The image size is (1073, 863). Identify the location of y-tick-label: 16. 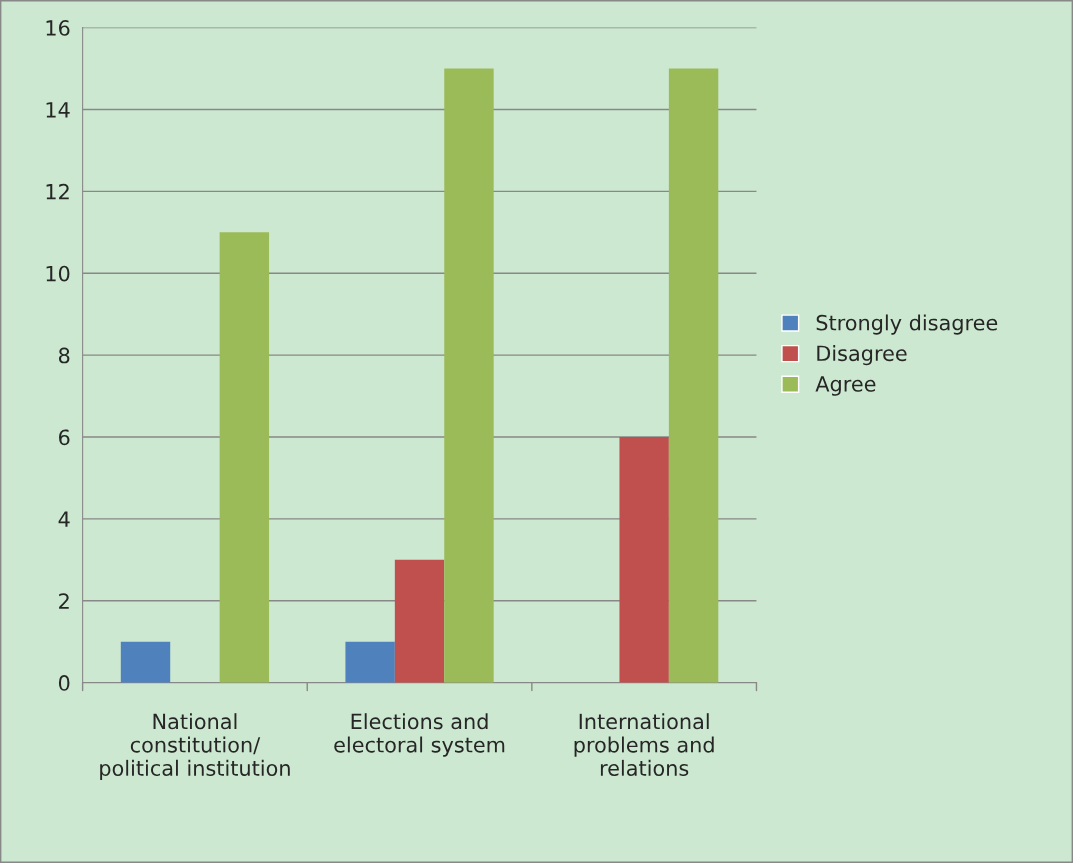
(58, 28).